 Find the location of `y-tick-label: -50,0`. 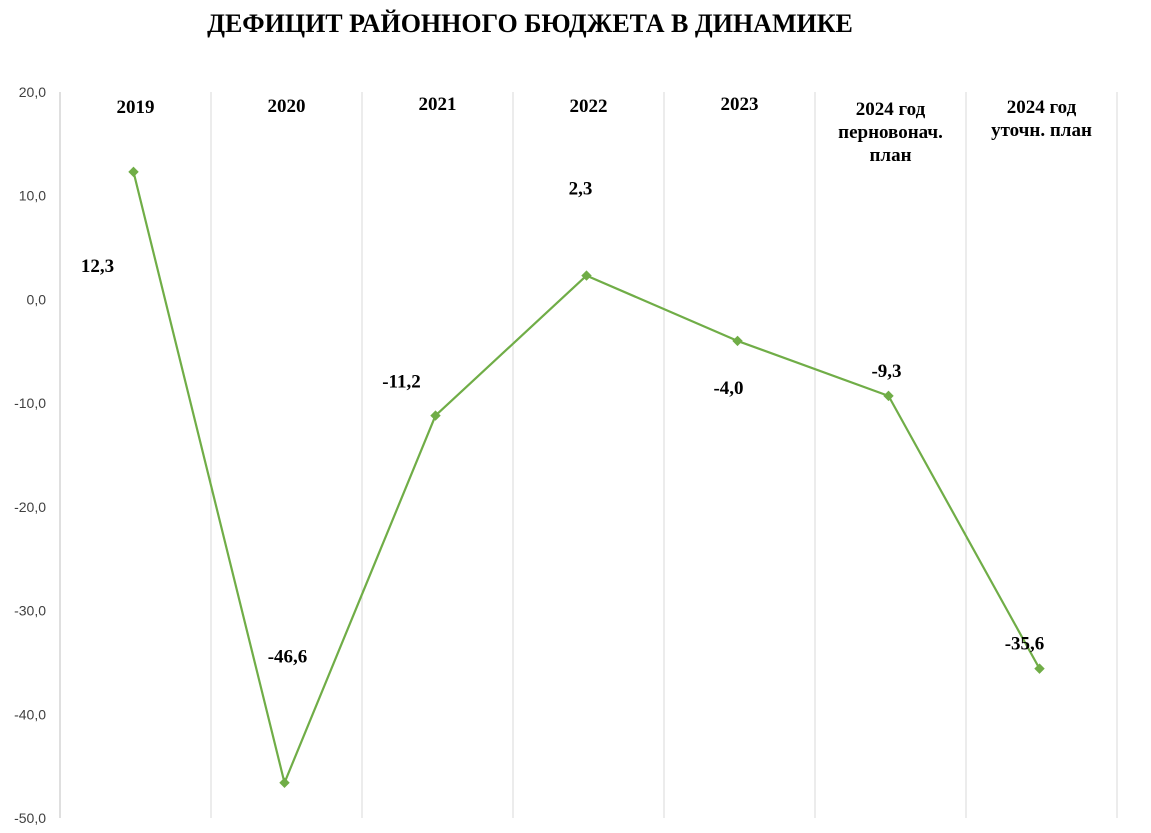

y-tick-label: -50,0 is located at coordinates (30, 818).